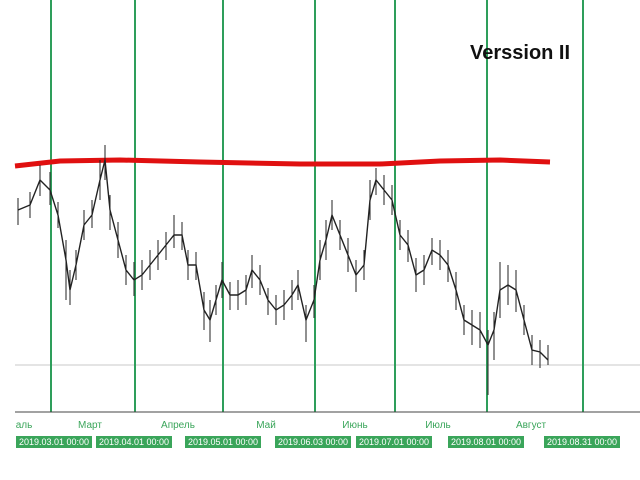 The image size is (640, 480). I want to click on date-label: 2019.07.01 00:00, so click(394, 442).